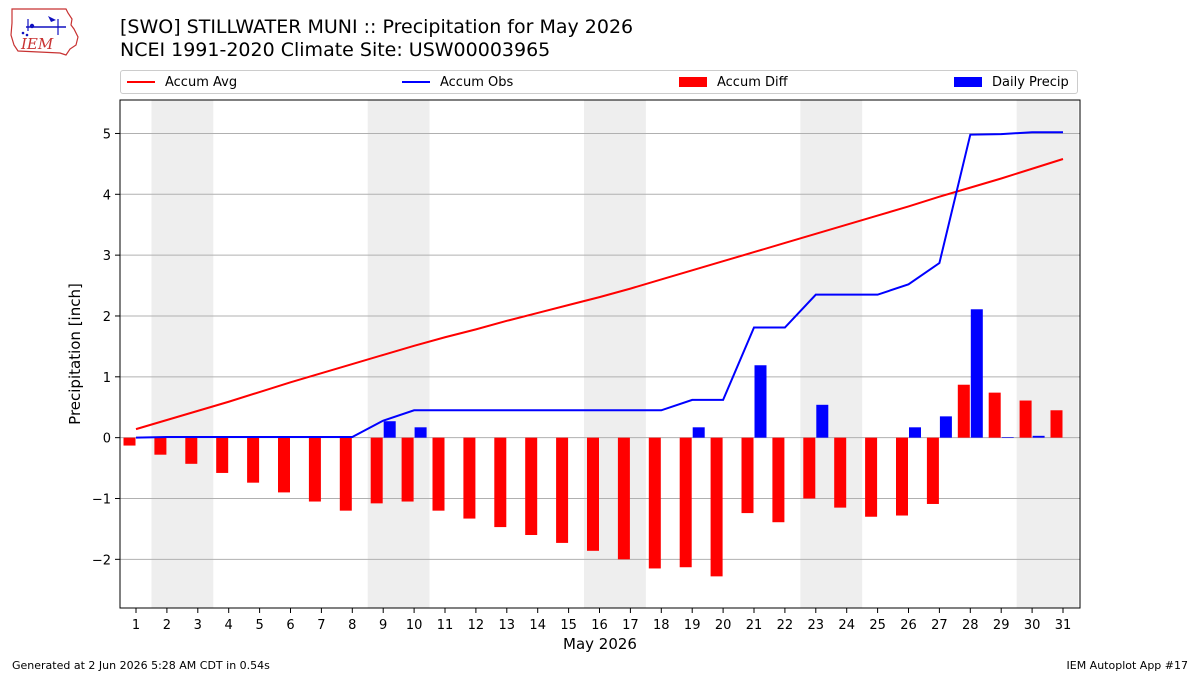  Describe the element at coordinates (723, 625) in the screenshot. I see `x-tick-label: 20` at that location.